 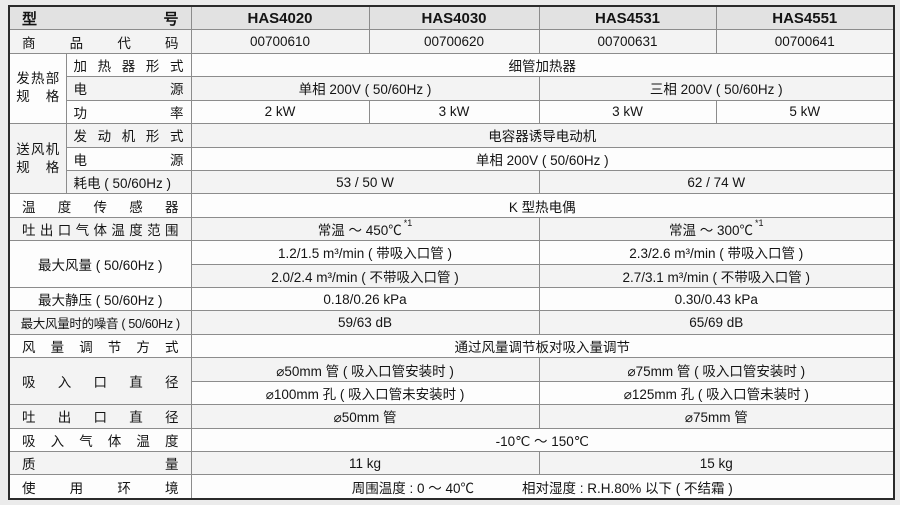 What do you see at coordinates (100, 487) in the screenshot?
I see `environment-label: 使用环境` at bounding box center [100, 487].